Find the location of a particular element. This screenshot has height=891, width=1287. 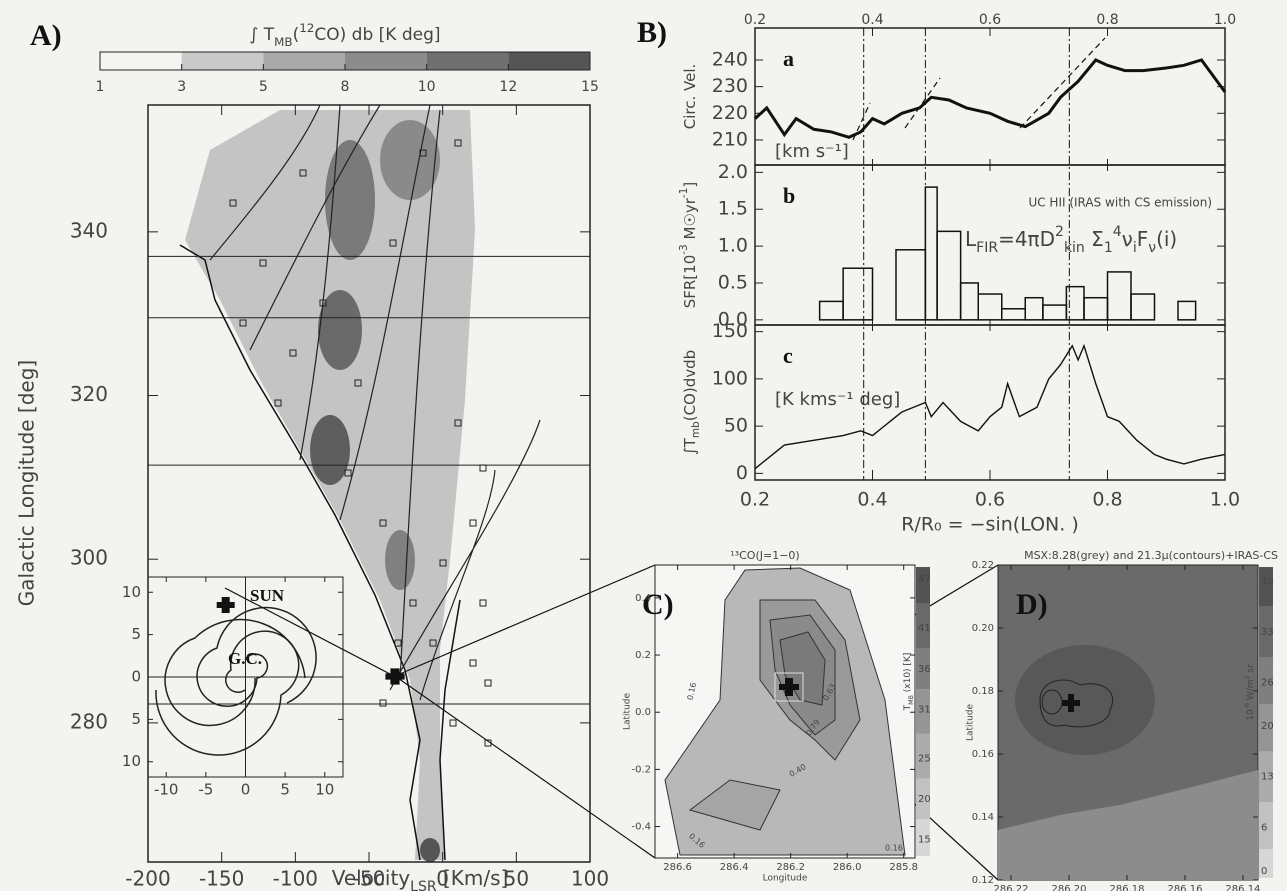

x-tick-label: 0.2 is located at coordinates (755, 20).